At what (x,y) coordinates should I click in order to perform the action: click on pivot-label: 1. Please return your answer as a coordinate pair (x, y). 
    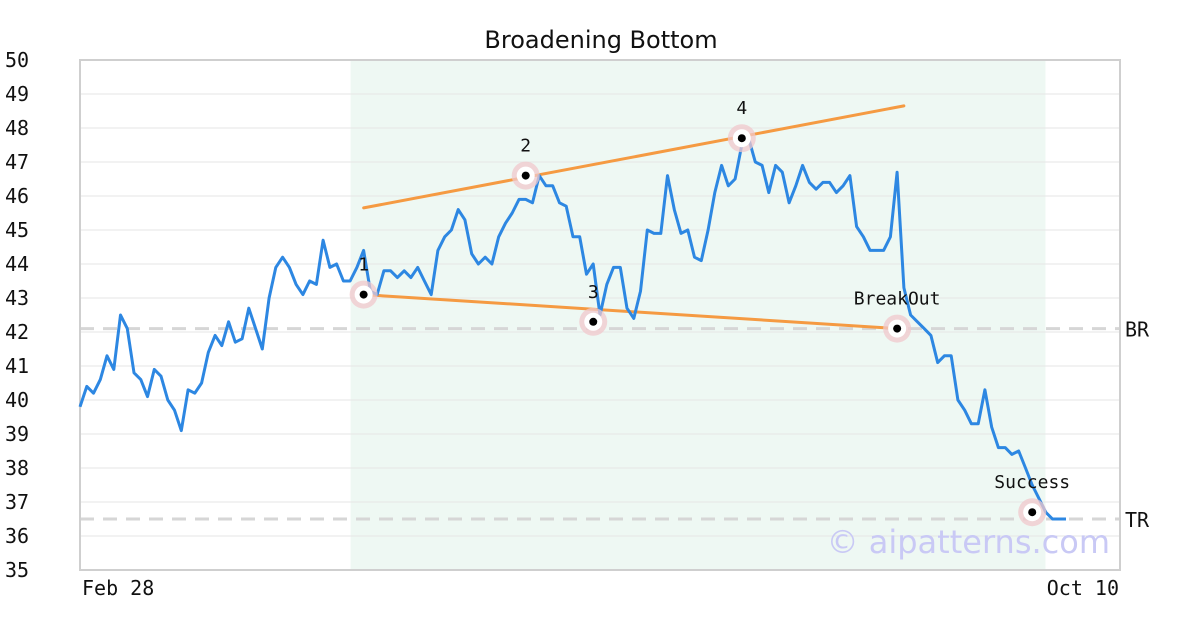
    Looking at the image, I should click on (363, 265).